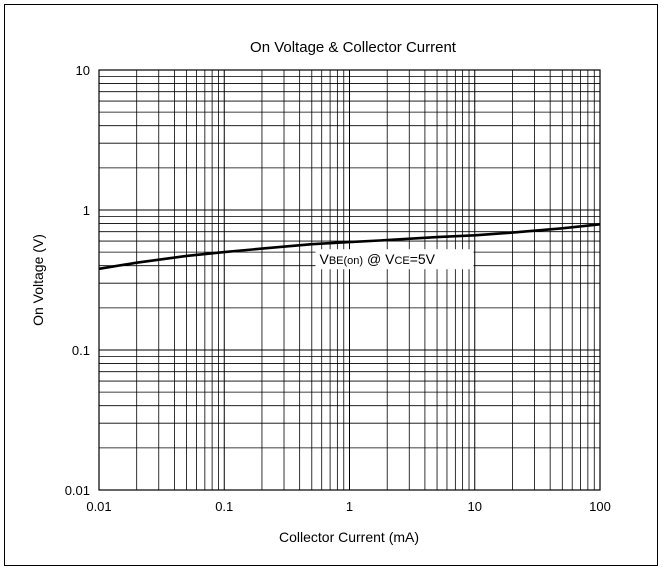  Describe the element at coordinates (325, 259) in the screenshot. I see `annotation-text: V` at that location.